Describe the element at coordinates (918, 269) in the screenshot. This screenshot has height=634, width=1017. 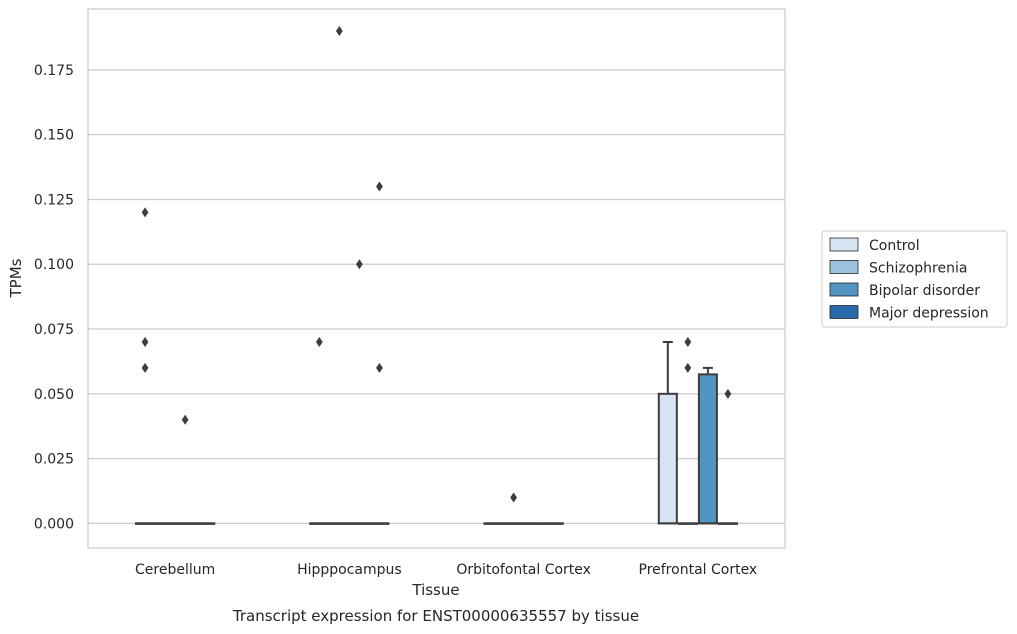
I see `legend-label: Schizophrenia` at that location.